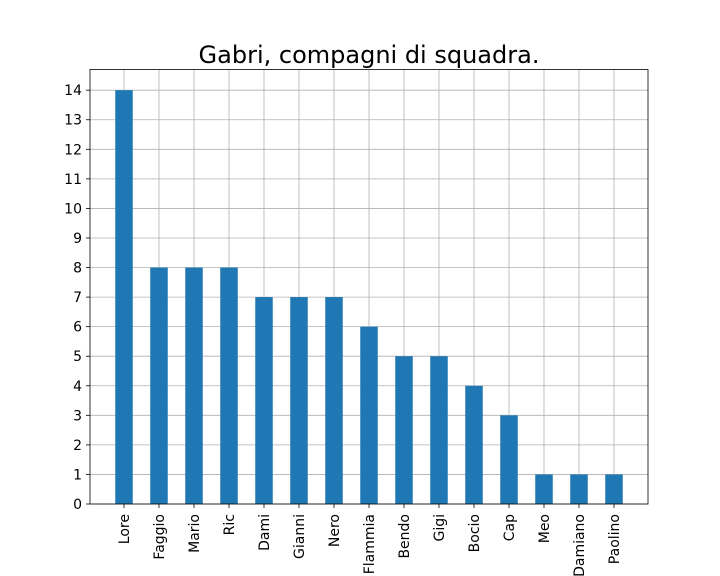 This screenshot has width=720, height=576. What do you see at coordinates (265, 532) in the screenshot?
I see `x-tick-label: Dami` at bounding box center [265, 532].